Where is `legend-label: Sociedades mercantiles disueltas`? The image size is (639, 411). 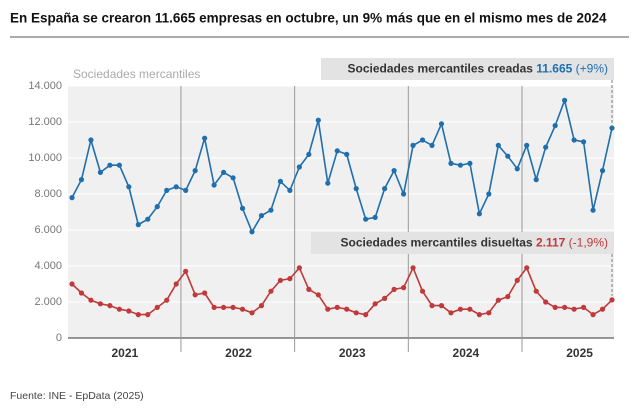
legend-label: Sociedades mercantiles disueltas is located at coordinates (437, 243).